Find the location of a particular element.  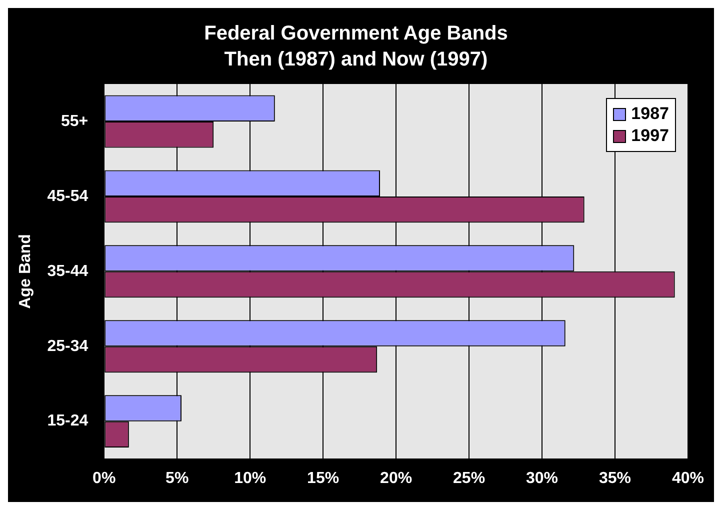

legend-label: 1997 is located at coordinates (650, 136).